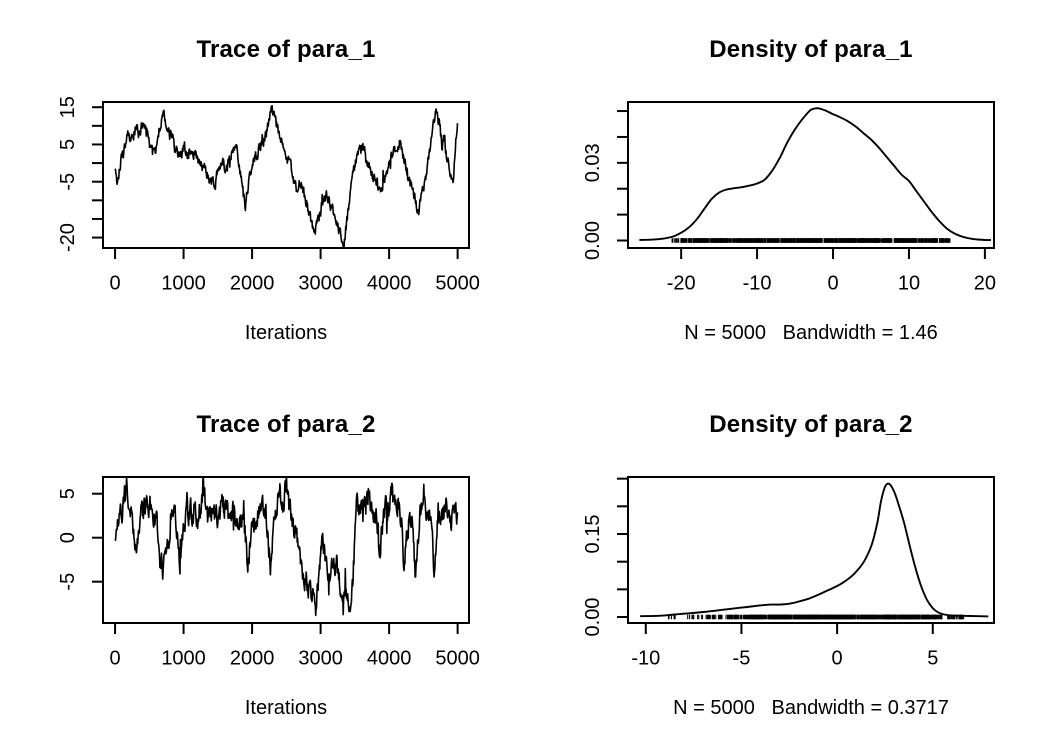 This screenshot has width=1050, height=750. Describe the element at coordinates (286, 49) in the screenshot. I see `panel-title: Trace of para_1` at that location.